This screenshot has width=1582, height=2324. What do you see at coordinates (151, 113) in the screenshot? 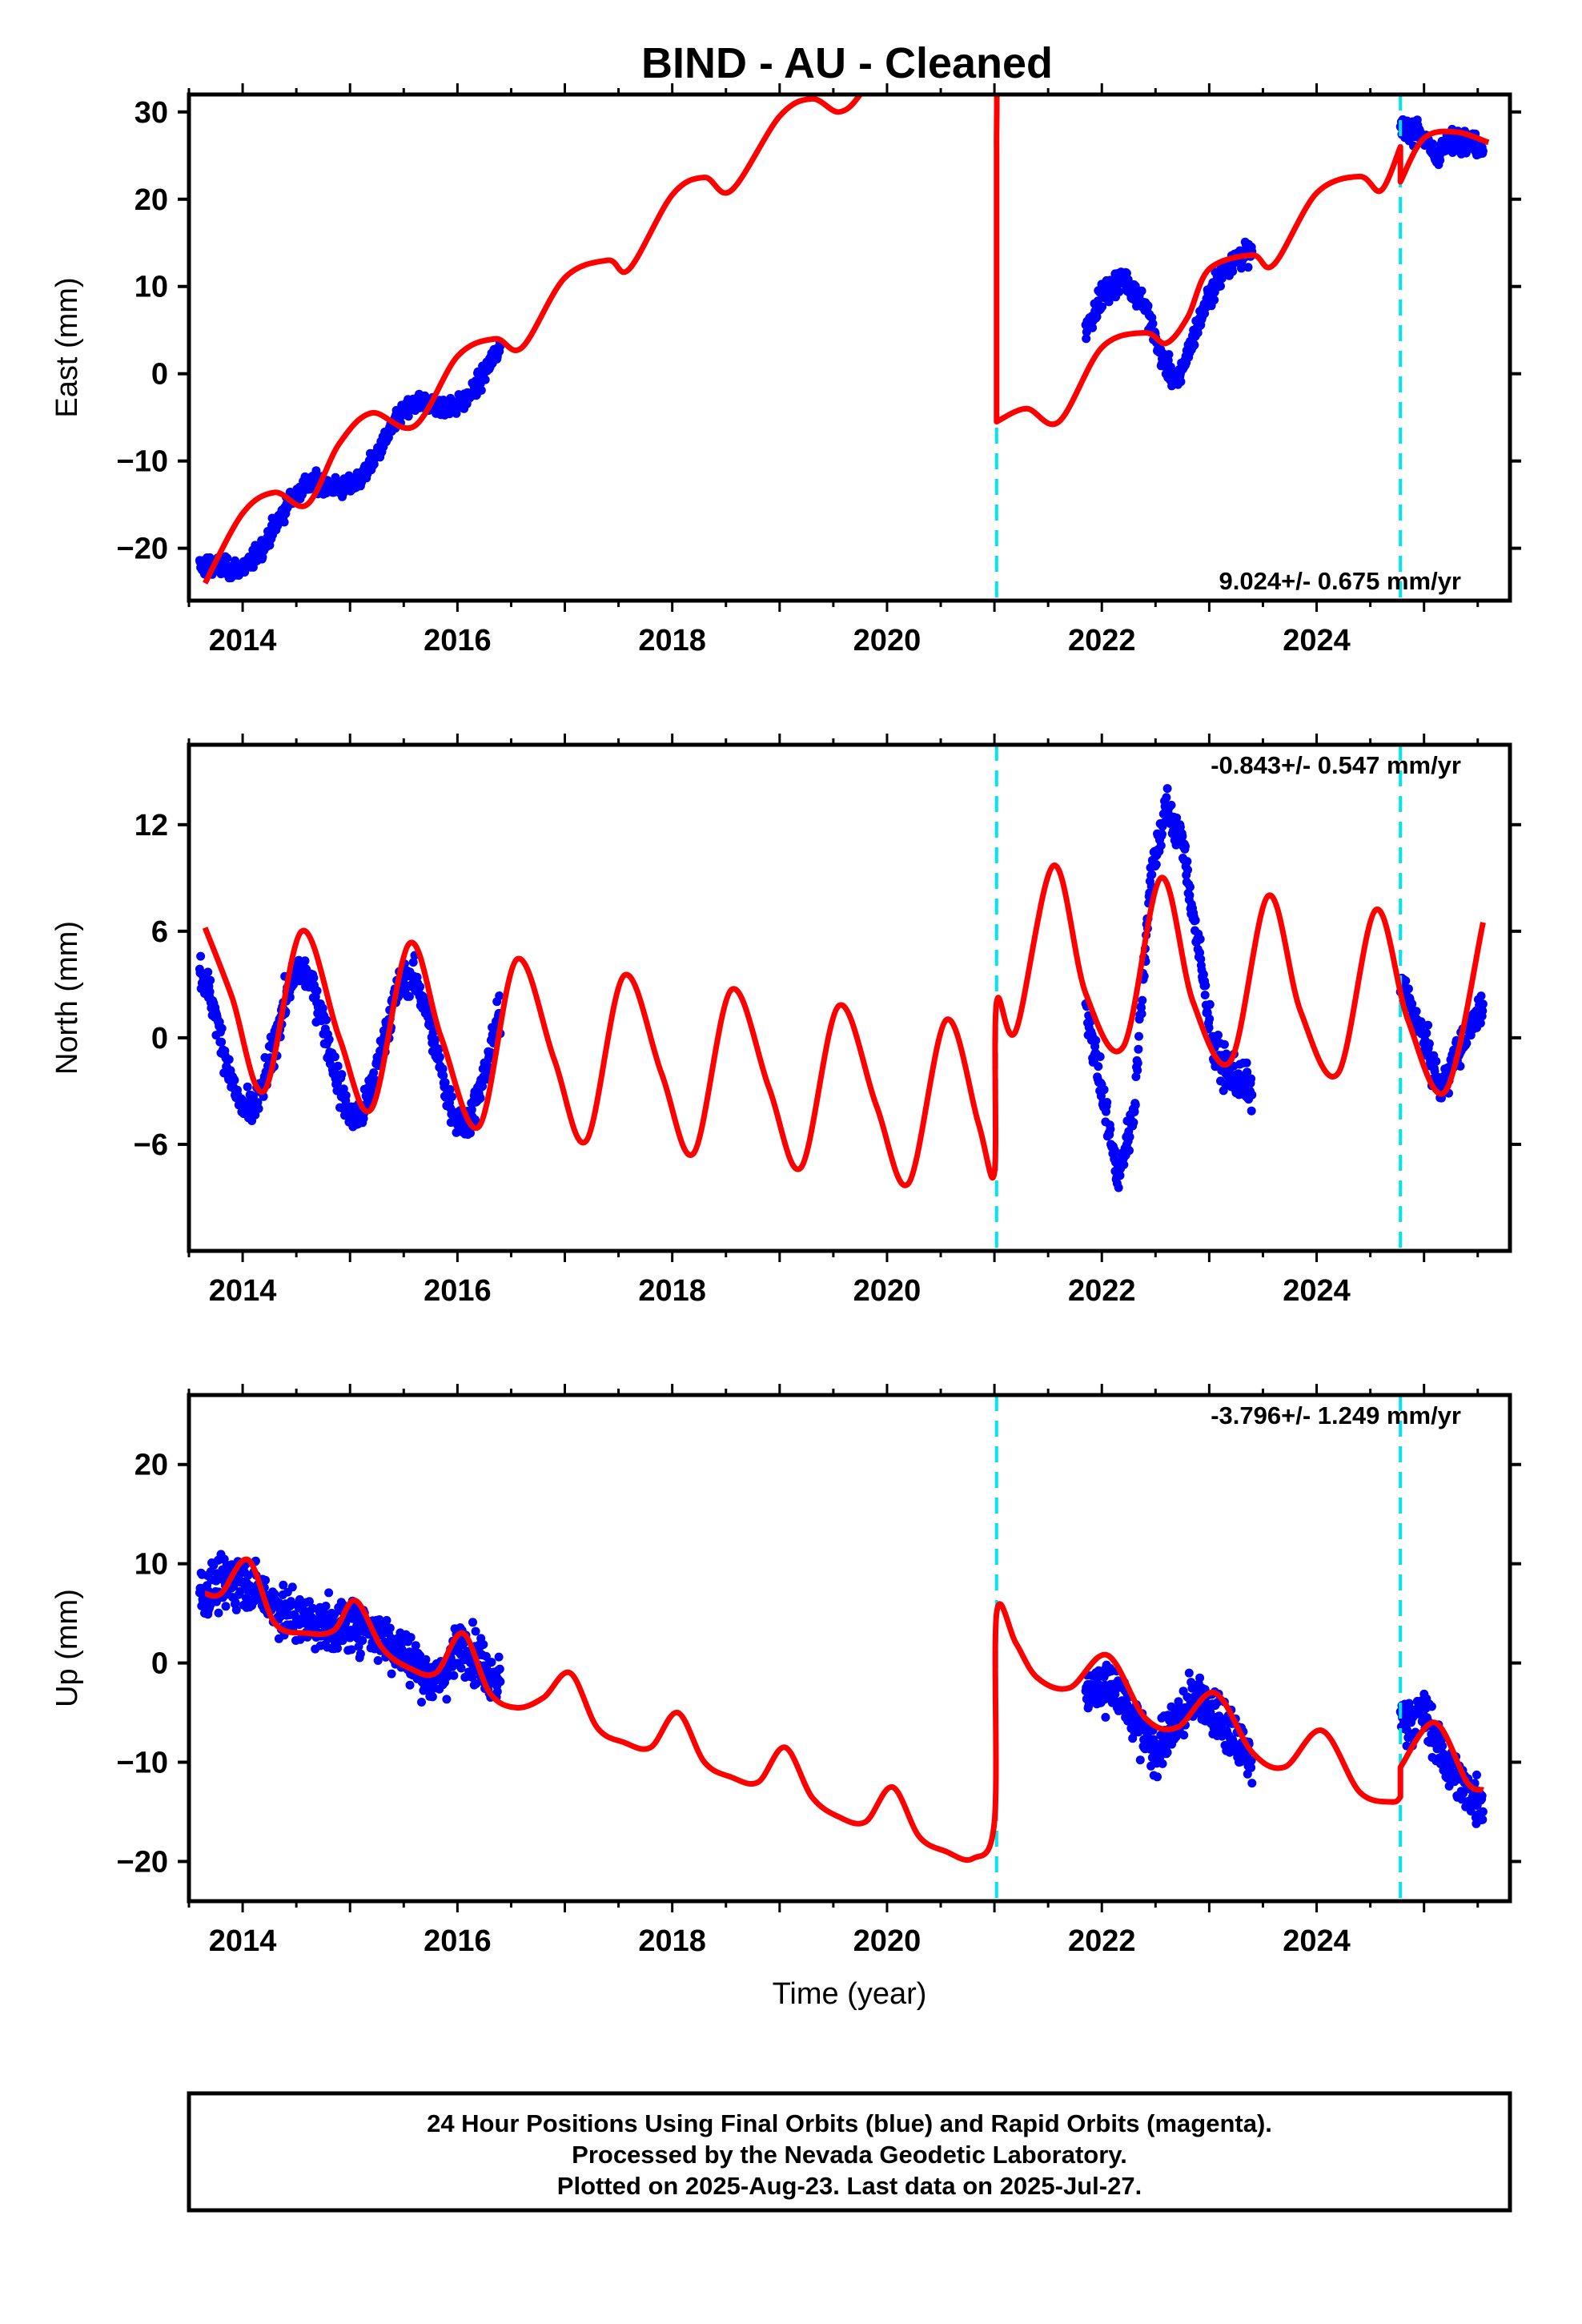
I see `east-ytick-label-5: 30` at bounding box center [151, 113].